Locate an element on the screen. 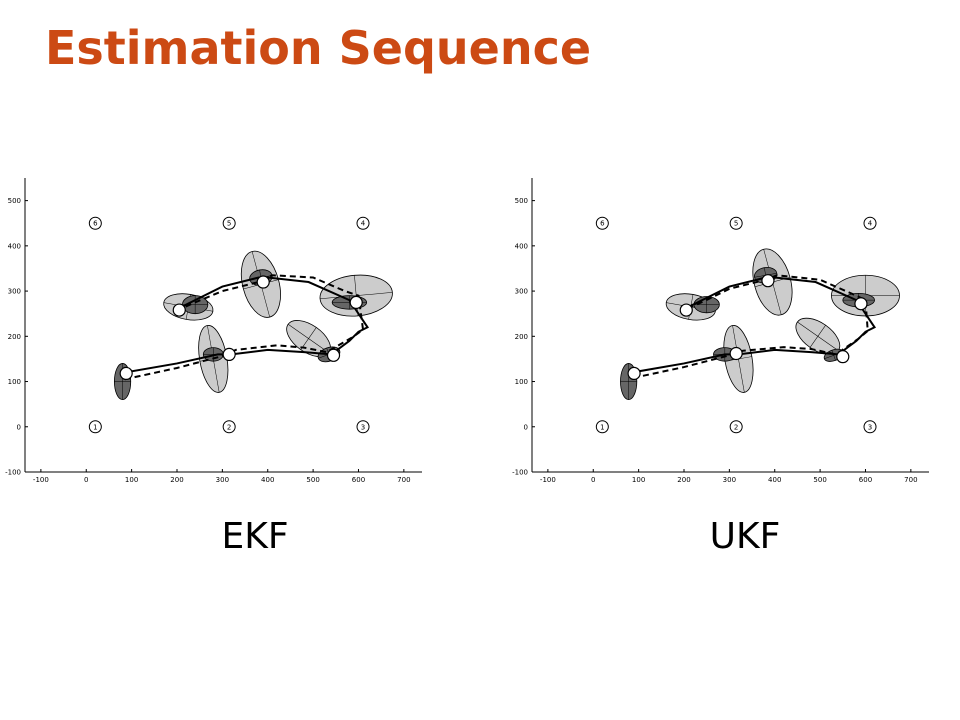  estimate-ellipse-axis is located at coordinates (833, 355).